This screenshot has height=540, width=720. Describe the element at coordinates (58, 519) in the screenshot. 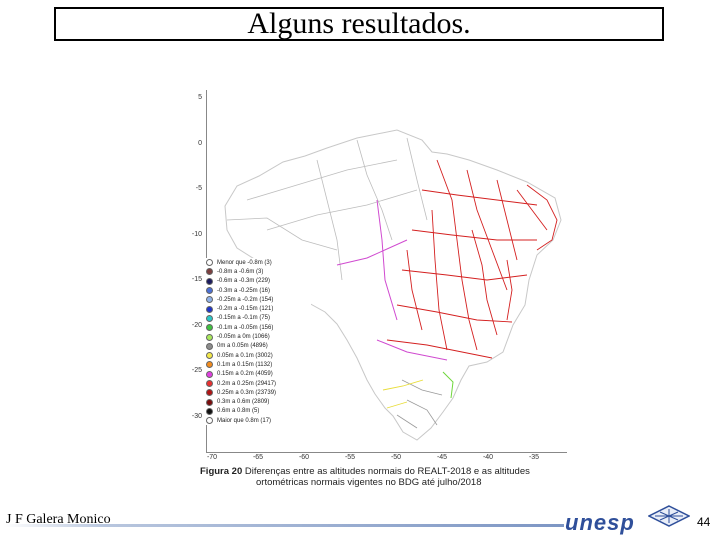

I see `footer-author: J F Galera Monico` at that location.